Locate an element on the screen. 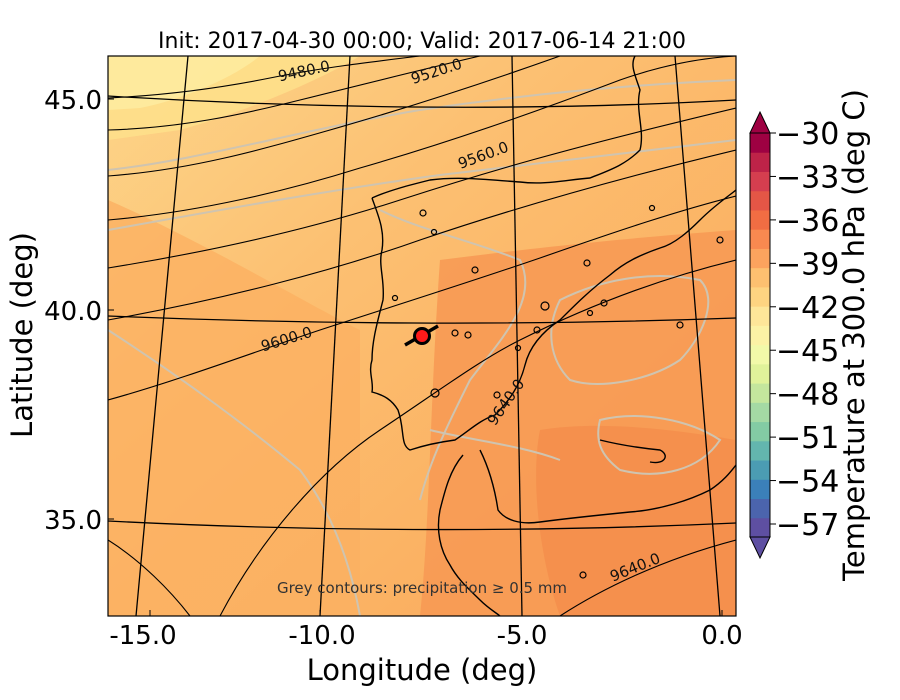 Image resolution: width=900 pixels, height=700 pixels. y-axis: 45.0 40.0 35.0 Latitude (deg) is located at coordinates (59, 311).